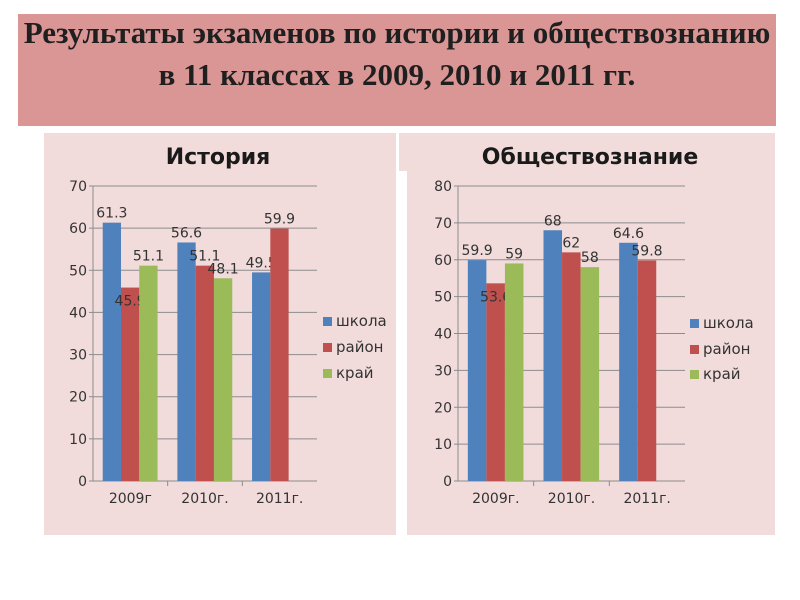 This screenshot has height=600, width=800. Describe the element at coordinates (514, 254) in the screenshot. I see `data-label-social: 59` at that location.